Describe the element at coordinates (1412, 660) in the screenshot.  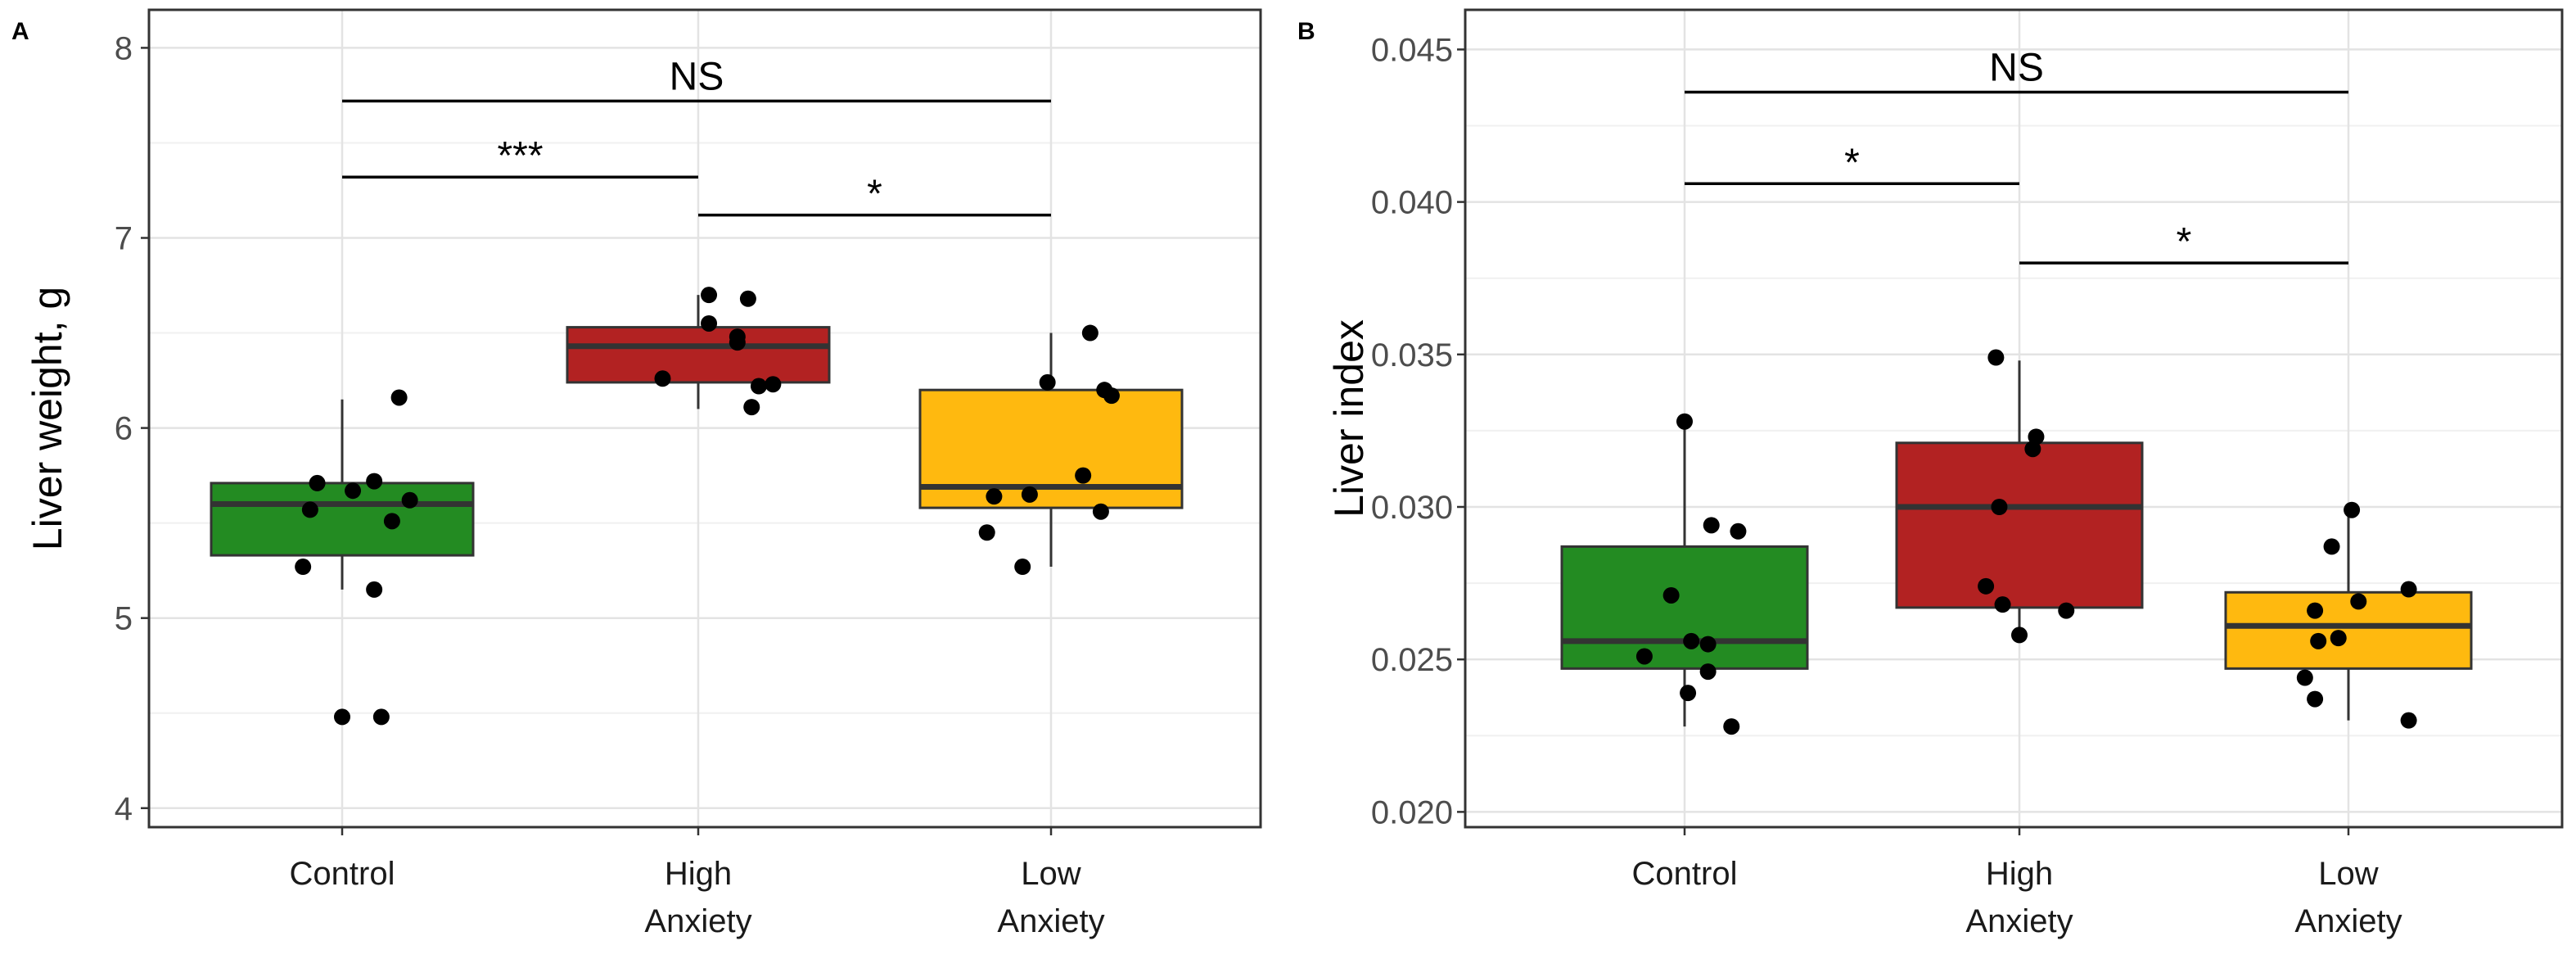
I see `y-tick-label: 0.025` at that location.